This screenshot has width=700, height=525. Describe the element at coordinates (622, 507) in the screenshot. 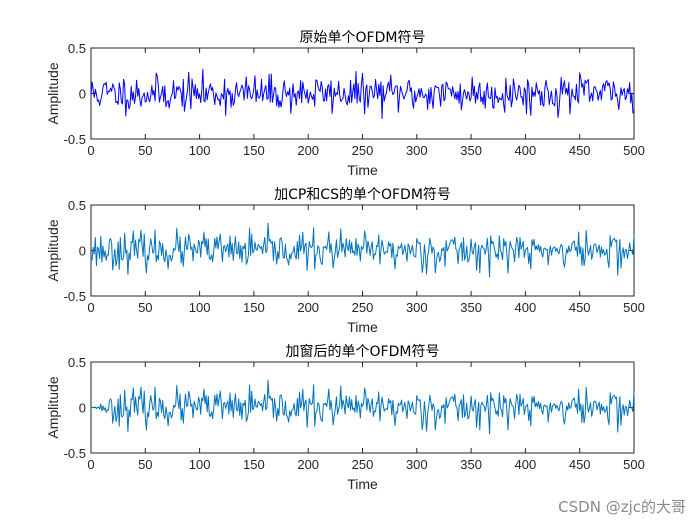

I see `watermark: CSDN @zjc的大哥` at that location.